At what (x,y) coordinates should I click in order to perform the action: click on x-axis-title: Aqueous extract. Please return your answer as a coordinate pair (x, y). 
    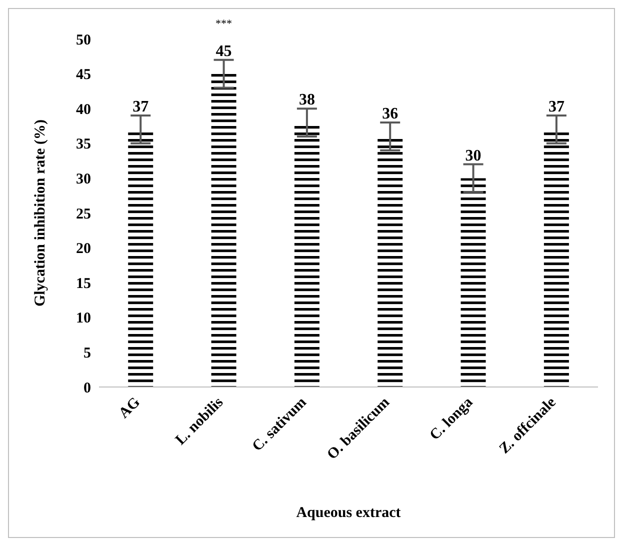
    Looking at the image, I should click on (348, 513).